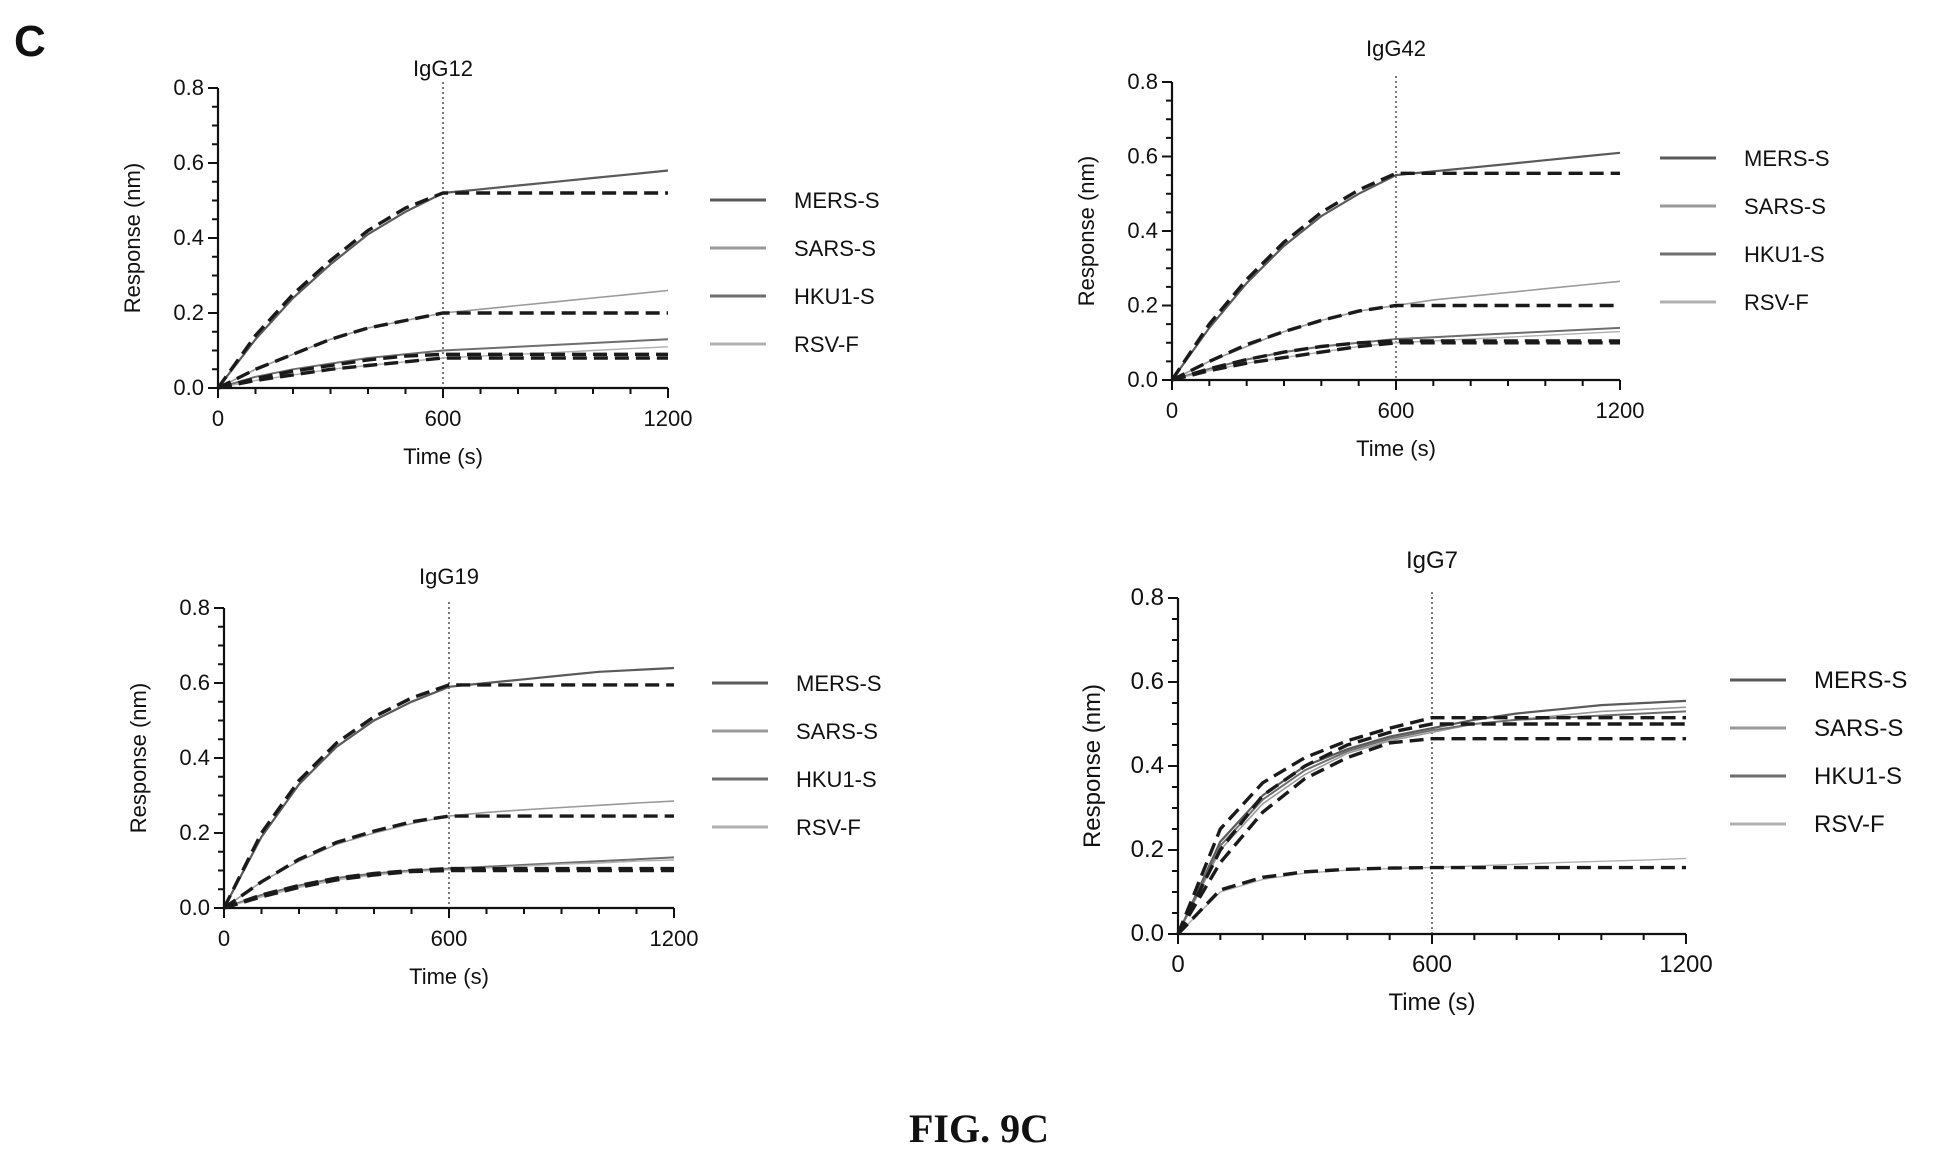 This screenshot has height=1174, width=1958. What do you see at coordinates (1396, 48) in the screenshot?
I see `chart-title: IgG42` at bounding box center [1396, 48].